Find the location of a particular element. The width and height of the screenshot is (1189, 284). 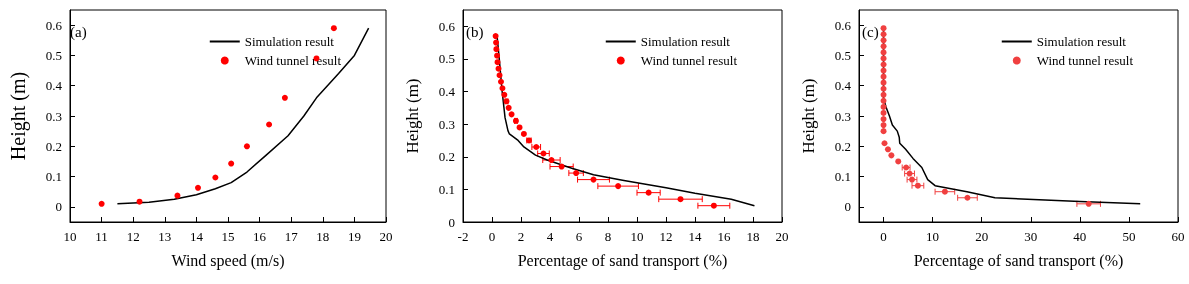

annotation: (c) is located at coordinates (870, 32).